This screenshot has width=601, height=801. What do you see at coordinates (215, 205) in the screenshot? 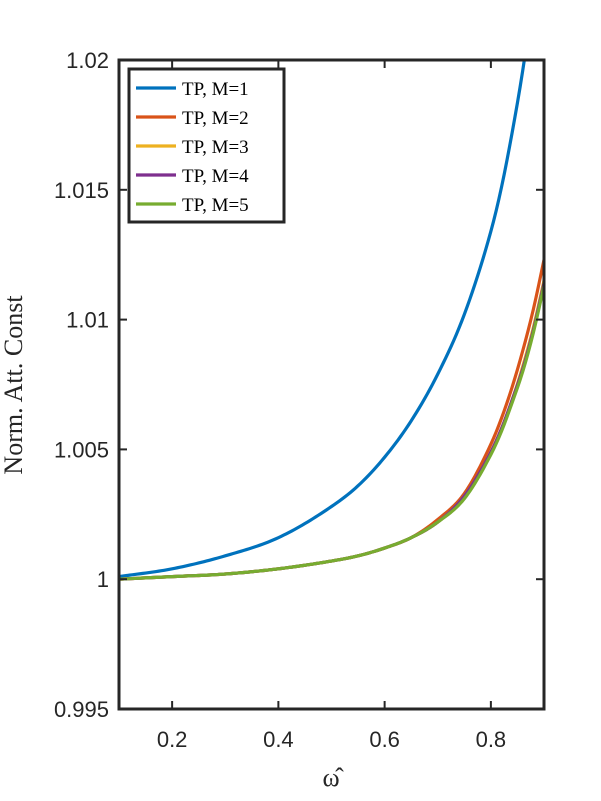
I see `legend-label-m5: TP, M=5` at bounding box center [215, 205].